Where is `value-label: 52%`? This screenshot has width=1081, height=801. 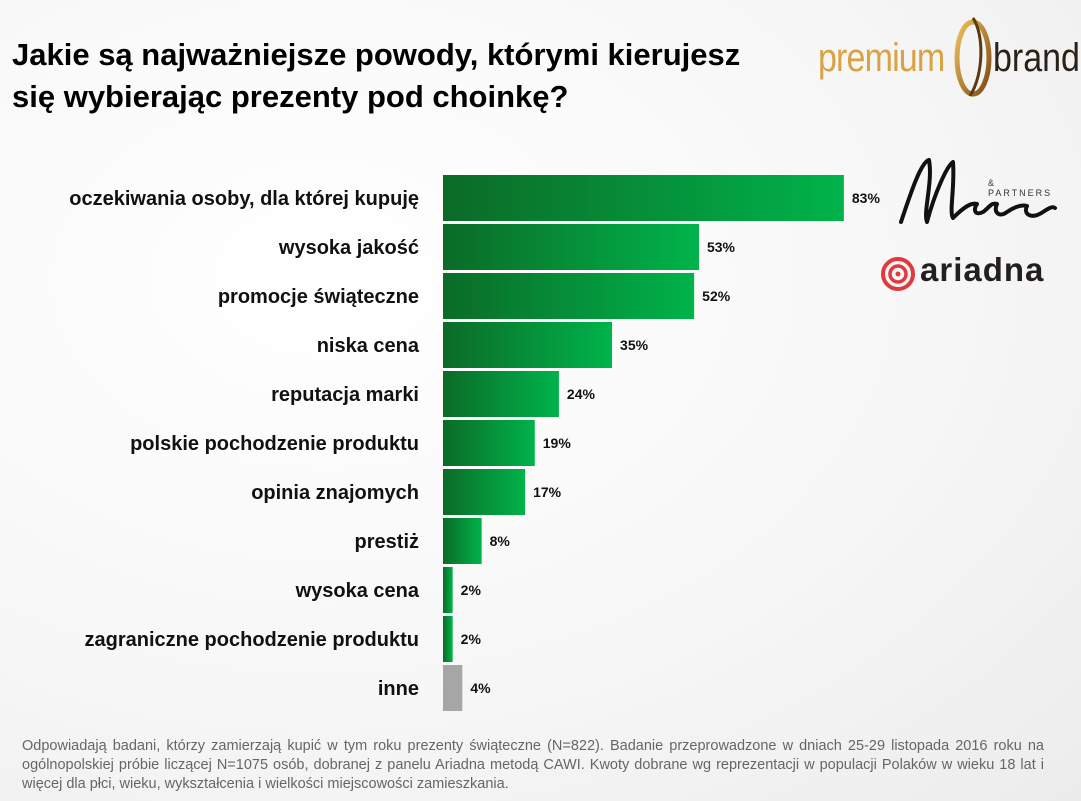 value-label: 52% is located at coordinates (716, 296).